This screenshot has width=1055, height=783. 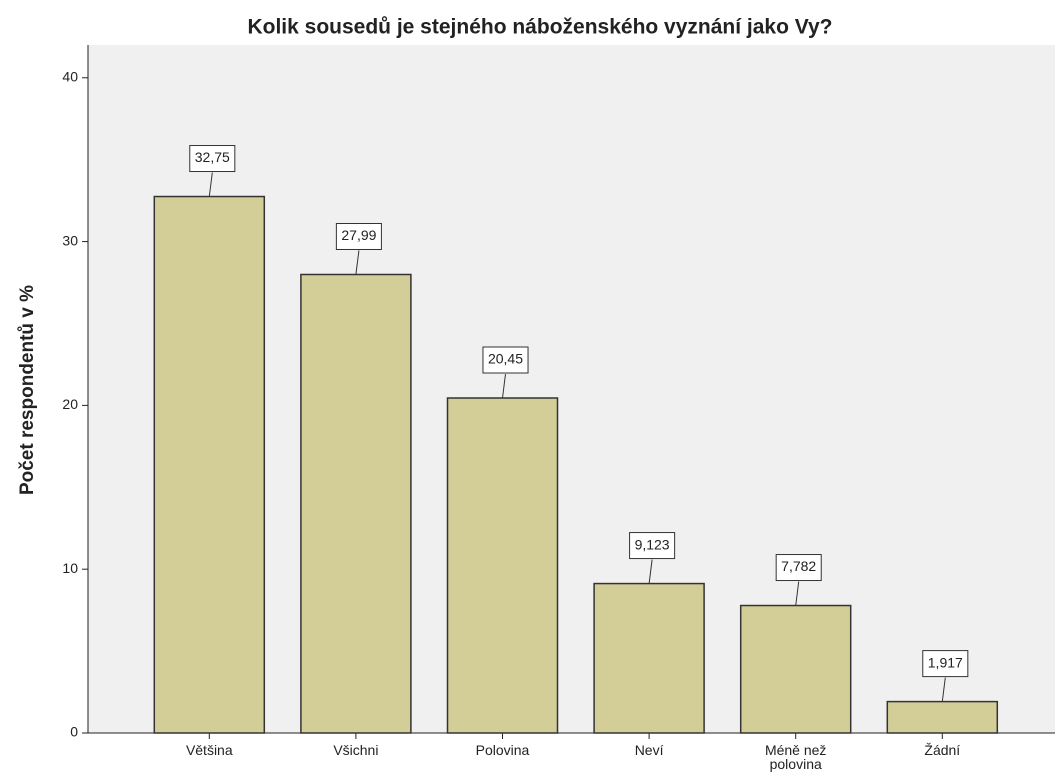 What do you see at coordinates (209, 750) in the screenshot?
I see `x-tick-label: Většina` at bounding box center [209, 750].